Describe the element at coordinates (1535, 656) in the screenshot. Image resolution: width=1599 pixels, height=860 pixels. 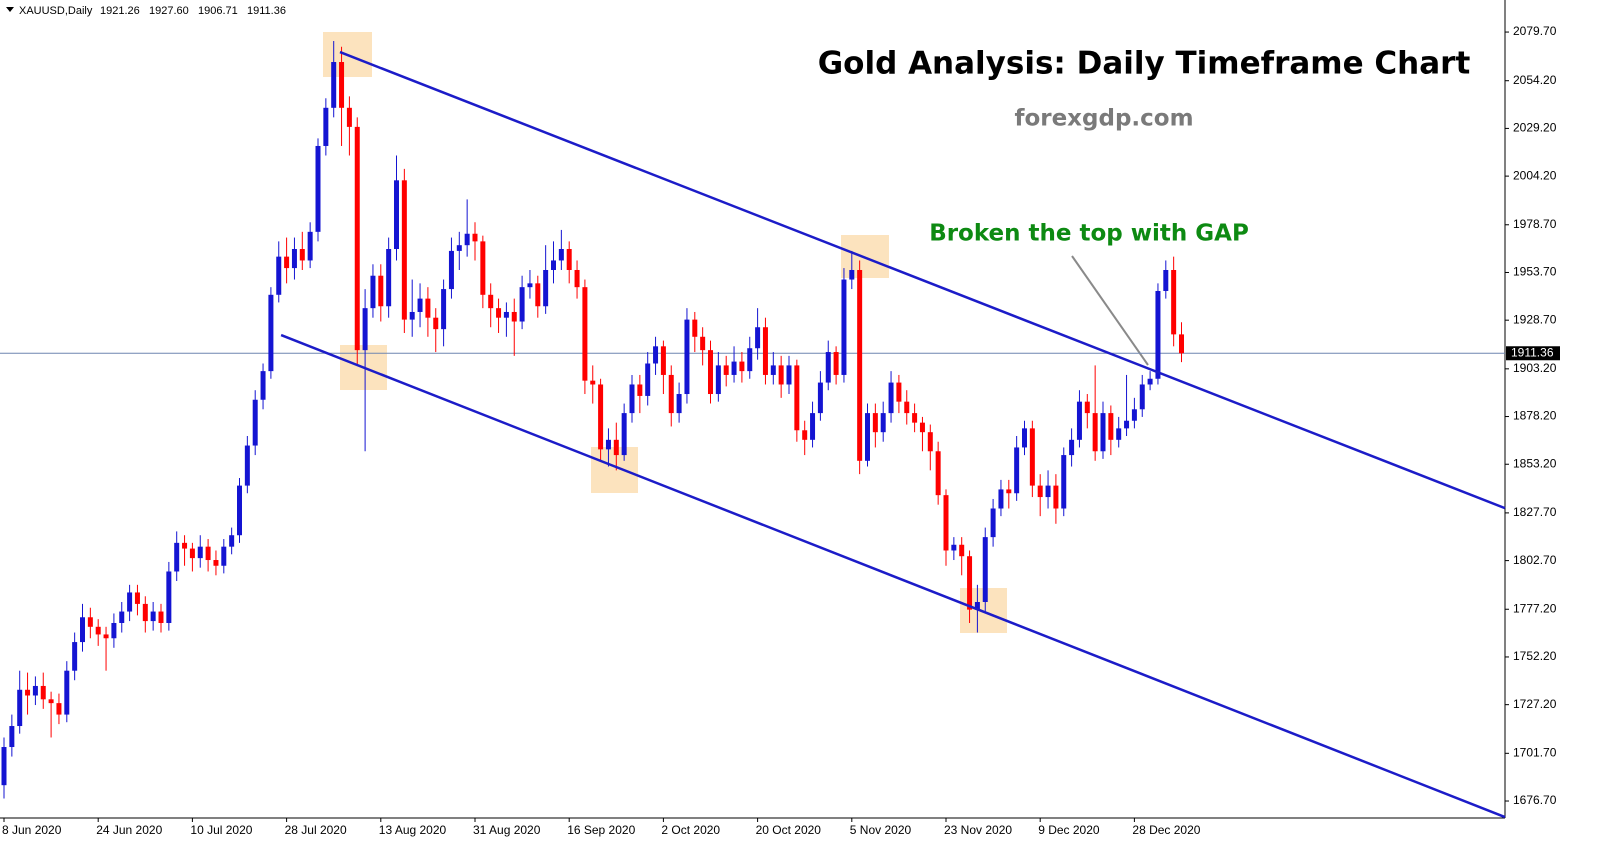
I see `y-tick-label: 1752.20` at that location.